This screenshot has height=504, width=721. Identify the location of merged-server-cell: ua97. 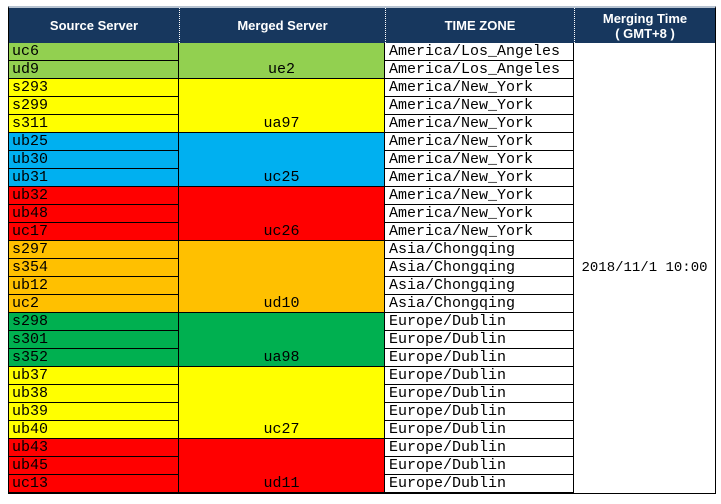
(282, 106).